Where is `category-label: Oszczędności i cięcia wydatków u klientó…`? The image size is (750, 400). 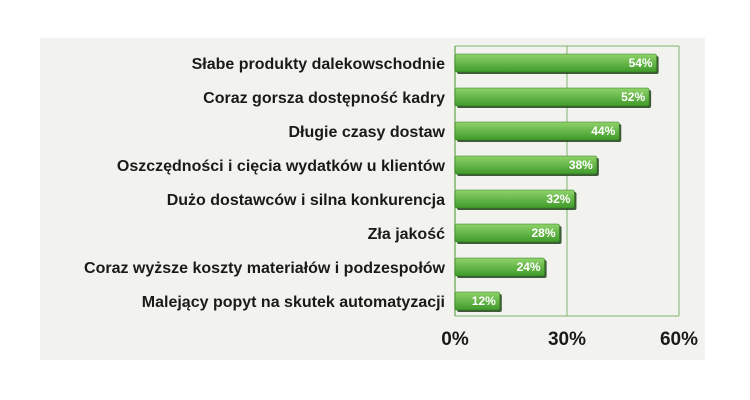
category-label: Oszczędności i cięcia wydatków u klientó… is located at coordinates (281, 166).